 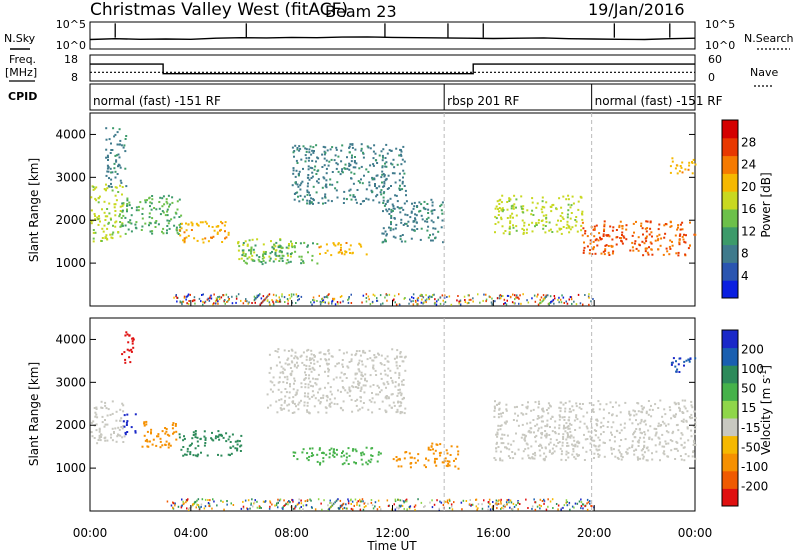 I want to click on station-title: Christmas Valley West (fitACF), so click(x=219, y=10).